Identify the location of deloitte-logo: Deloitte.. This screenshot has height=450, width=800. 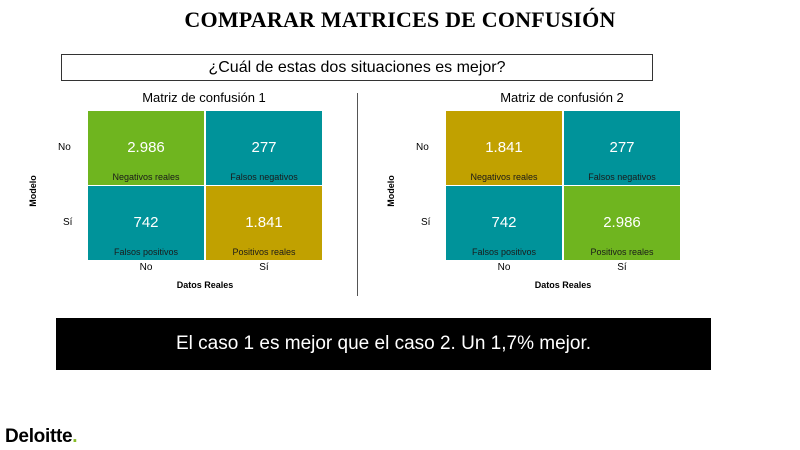
(41, 437).